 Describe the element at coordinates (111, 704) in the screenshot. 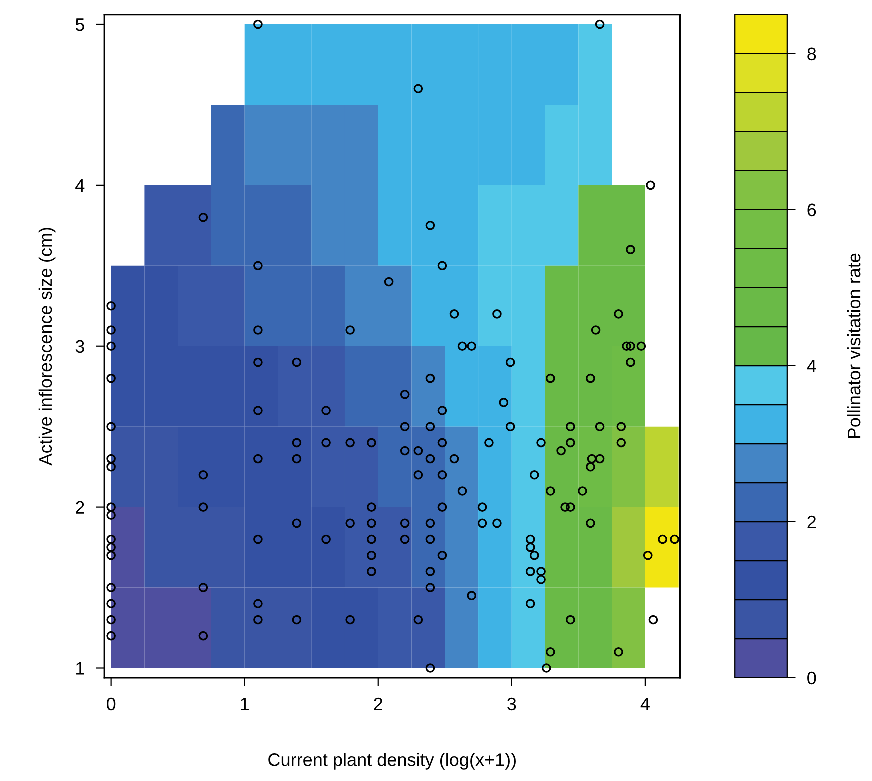

I see `x-tick-label: 0` at that location.